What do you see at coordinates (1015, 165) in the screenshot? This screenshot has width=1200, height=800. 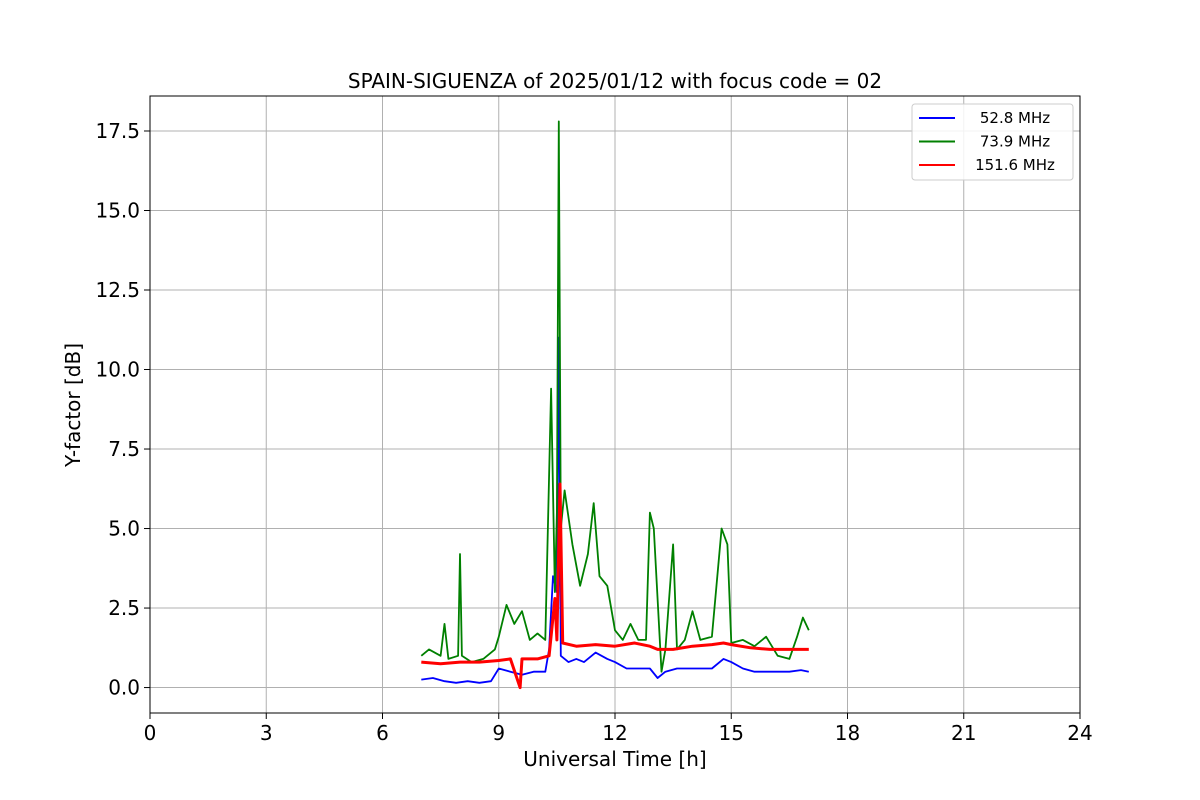 I see `legend-label: 151.6 MHz` at bounding box center [1015, 165].